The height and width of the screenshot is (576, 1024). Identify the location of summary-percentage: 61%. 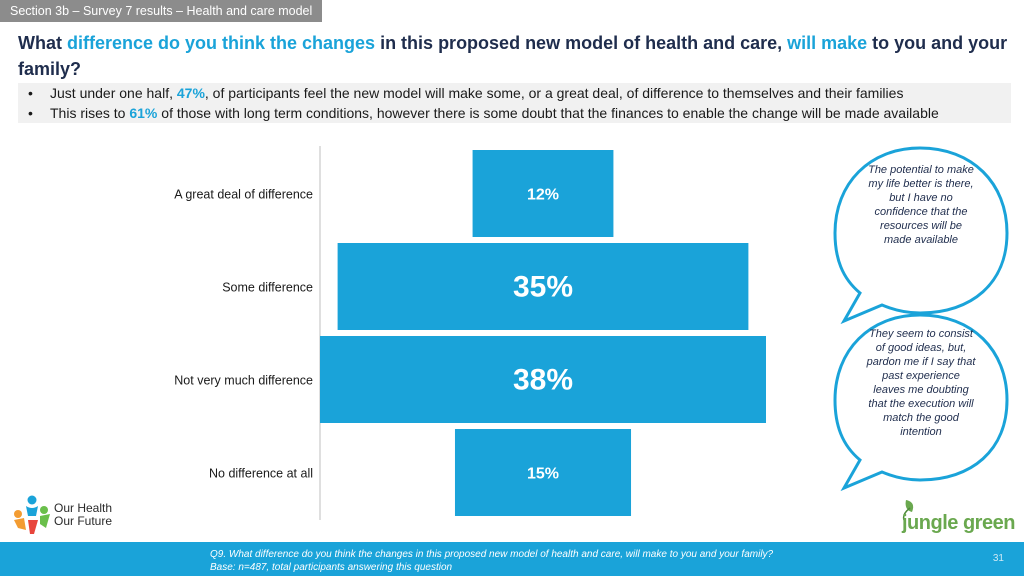
(143, 113).